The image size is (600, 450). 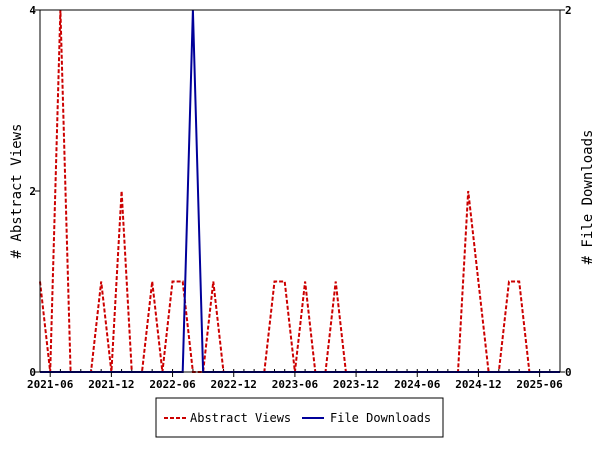 What do you see at coordinates (356, 384) in the screenshot?
I see `x-tick-label: 2023-12` at bounding box center [356, 384].